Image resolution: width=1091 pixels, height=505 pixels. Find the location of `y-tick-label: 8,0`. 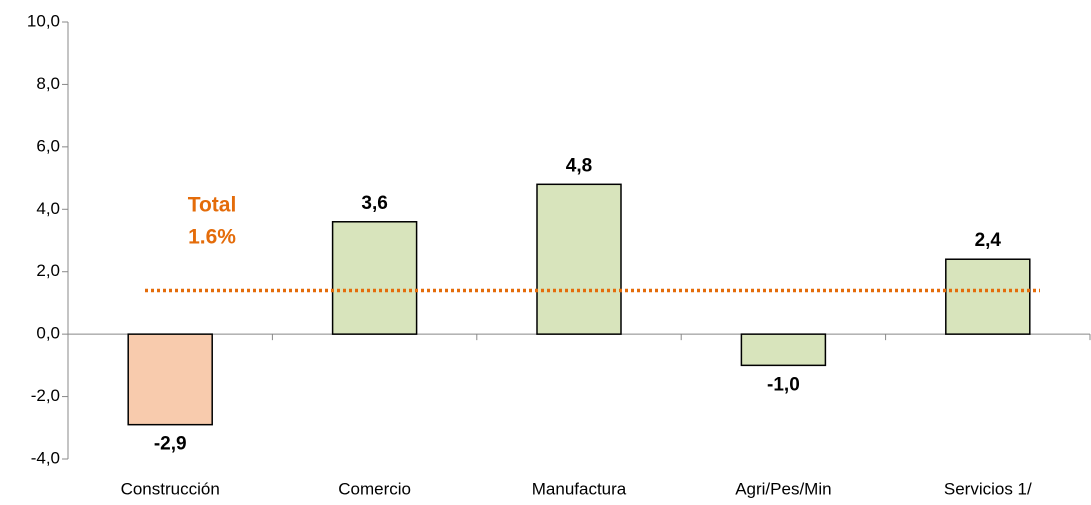

y-tick-label: 8,0 is located at coordinates (48, 83).